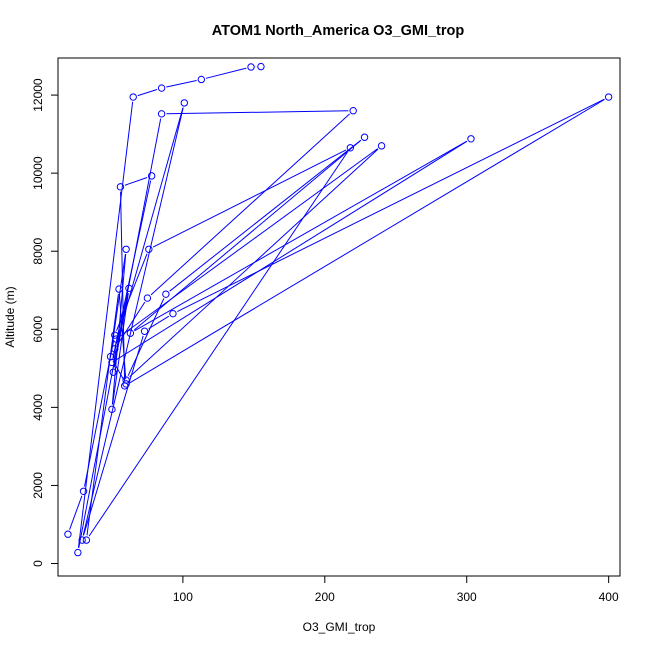 The image size is (650, 650). Describe the element at coordinates (339, 627) in the screenshot. I see `x-axis-label: O3_GMI_trop` at that location.